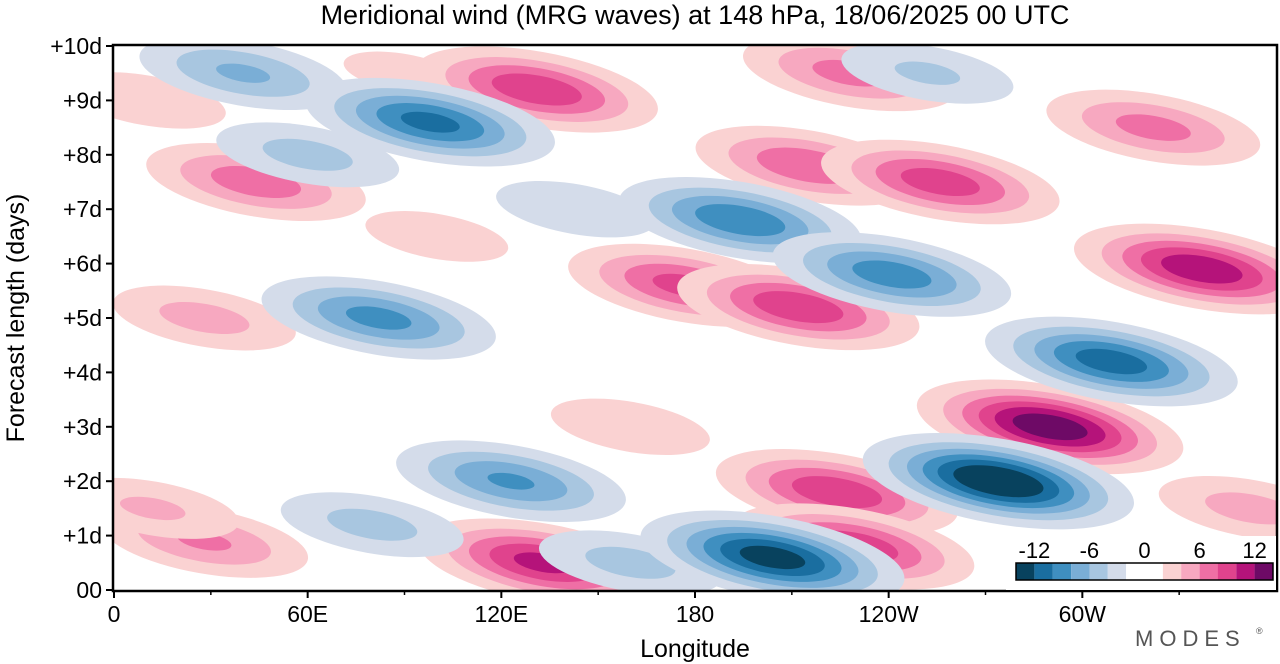  I want to click on y-axis: 00 +1d +2d +3d +4d +5d +6d +7d +8d +9d +10d, so click(82, 318).